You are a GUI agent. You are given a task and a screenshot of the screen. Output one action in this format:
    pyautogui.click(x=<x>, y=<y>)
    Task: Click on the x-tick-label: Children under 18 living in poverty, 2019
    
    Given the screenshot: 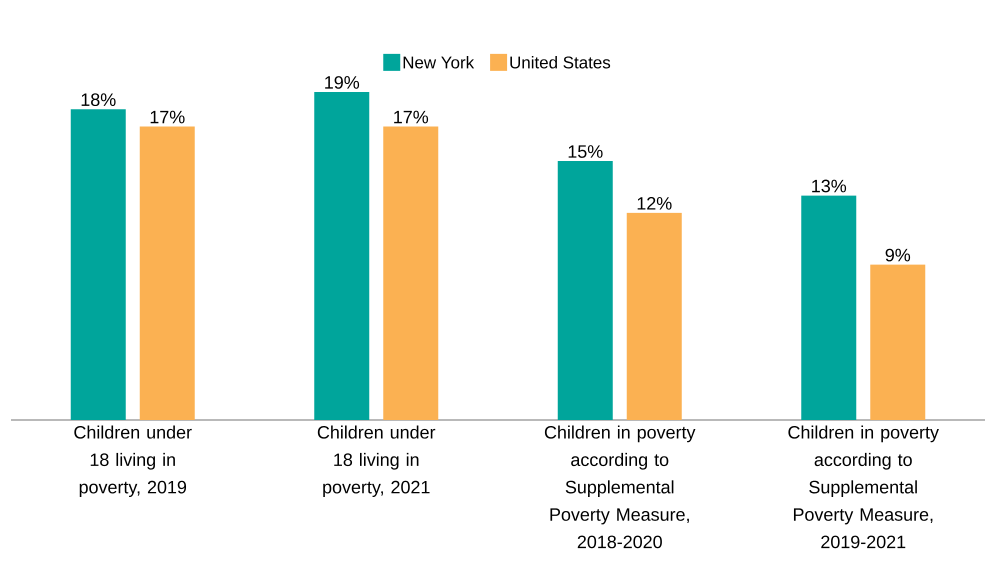 What is the action you would take?
    pyautogui.click(x=133, y=462)
    